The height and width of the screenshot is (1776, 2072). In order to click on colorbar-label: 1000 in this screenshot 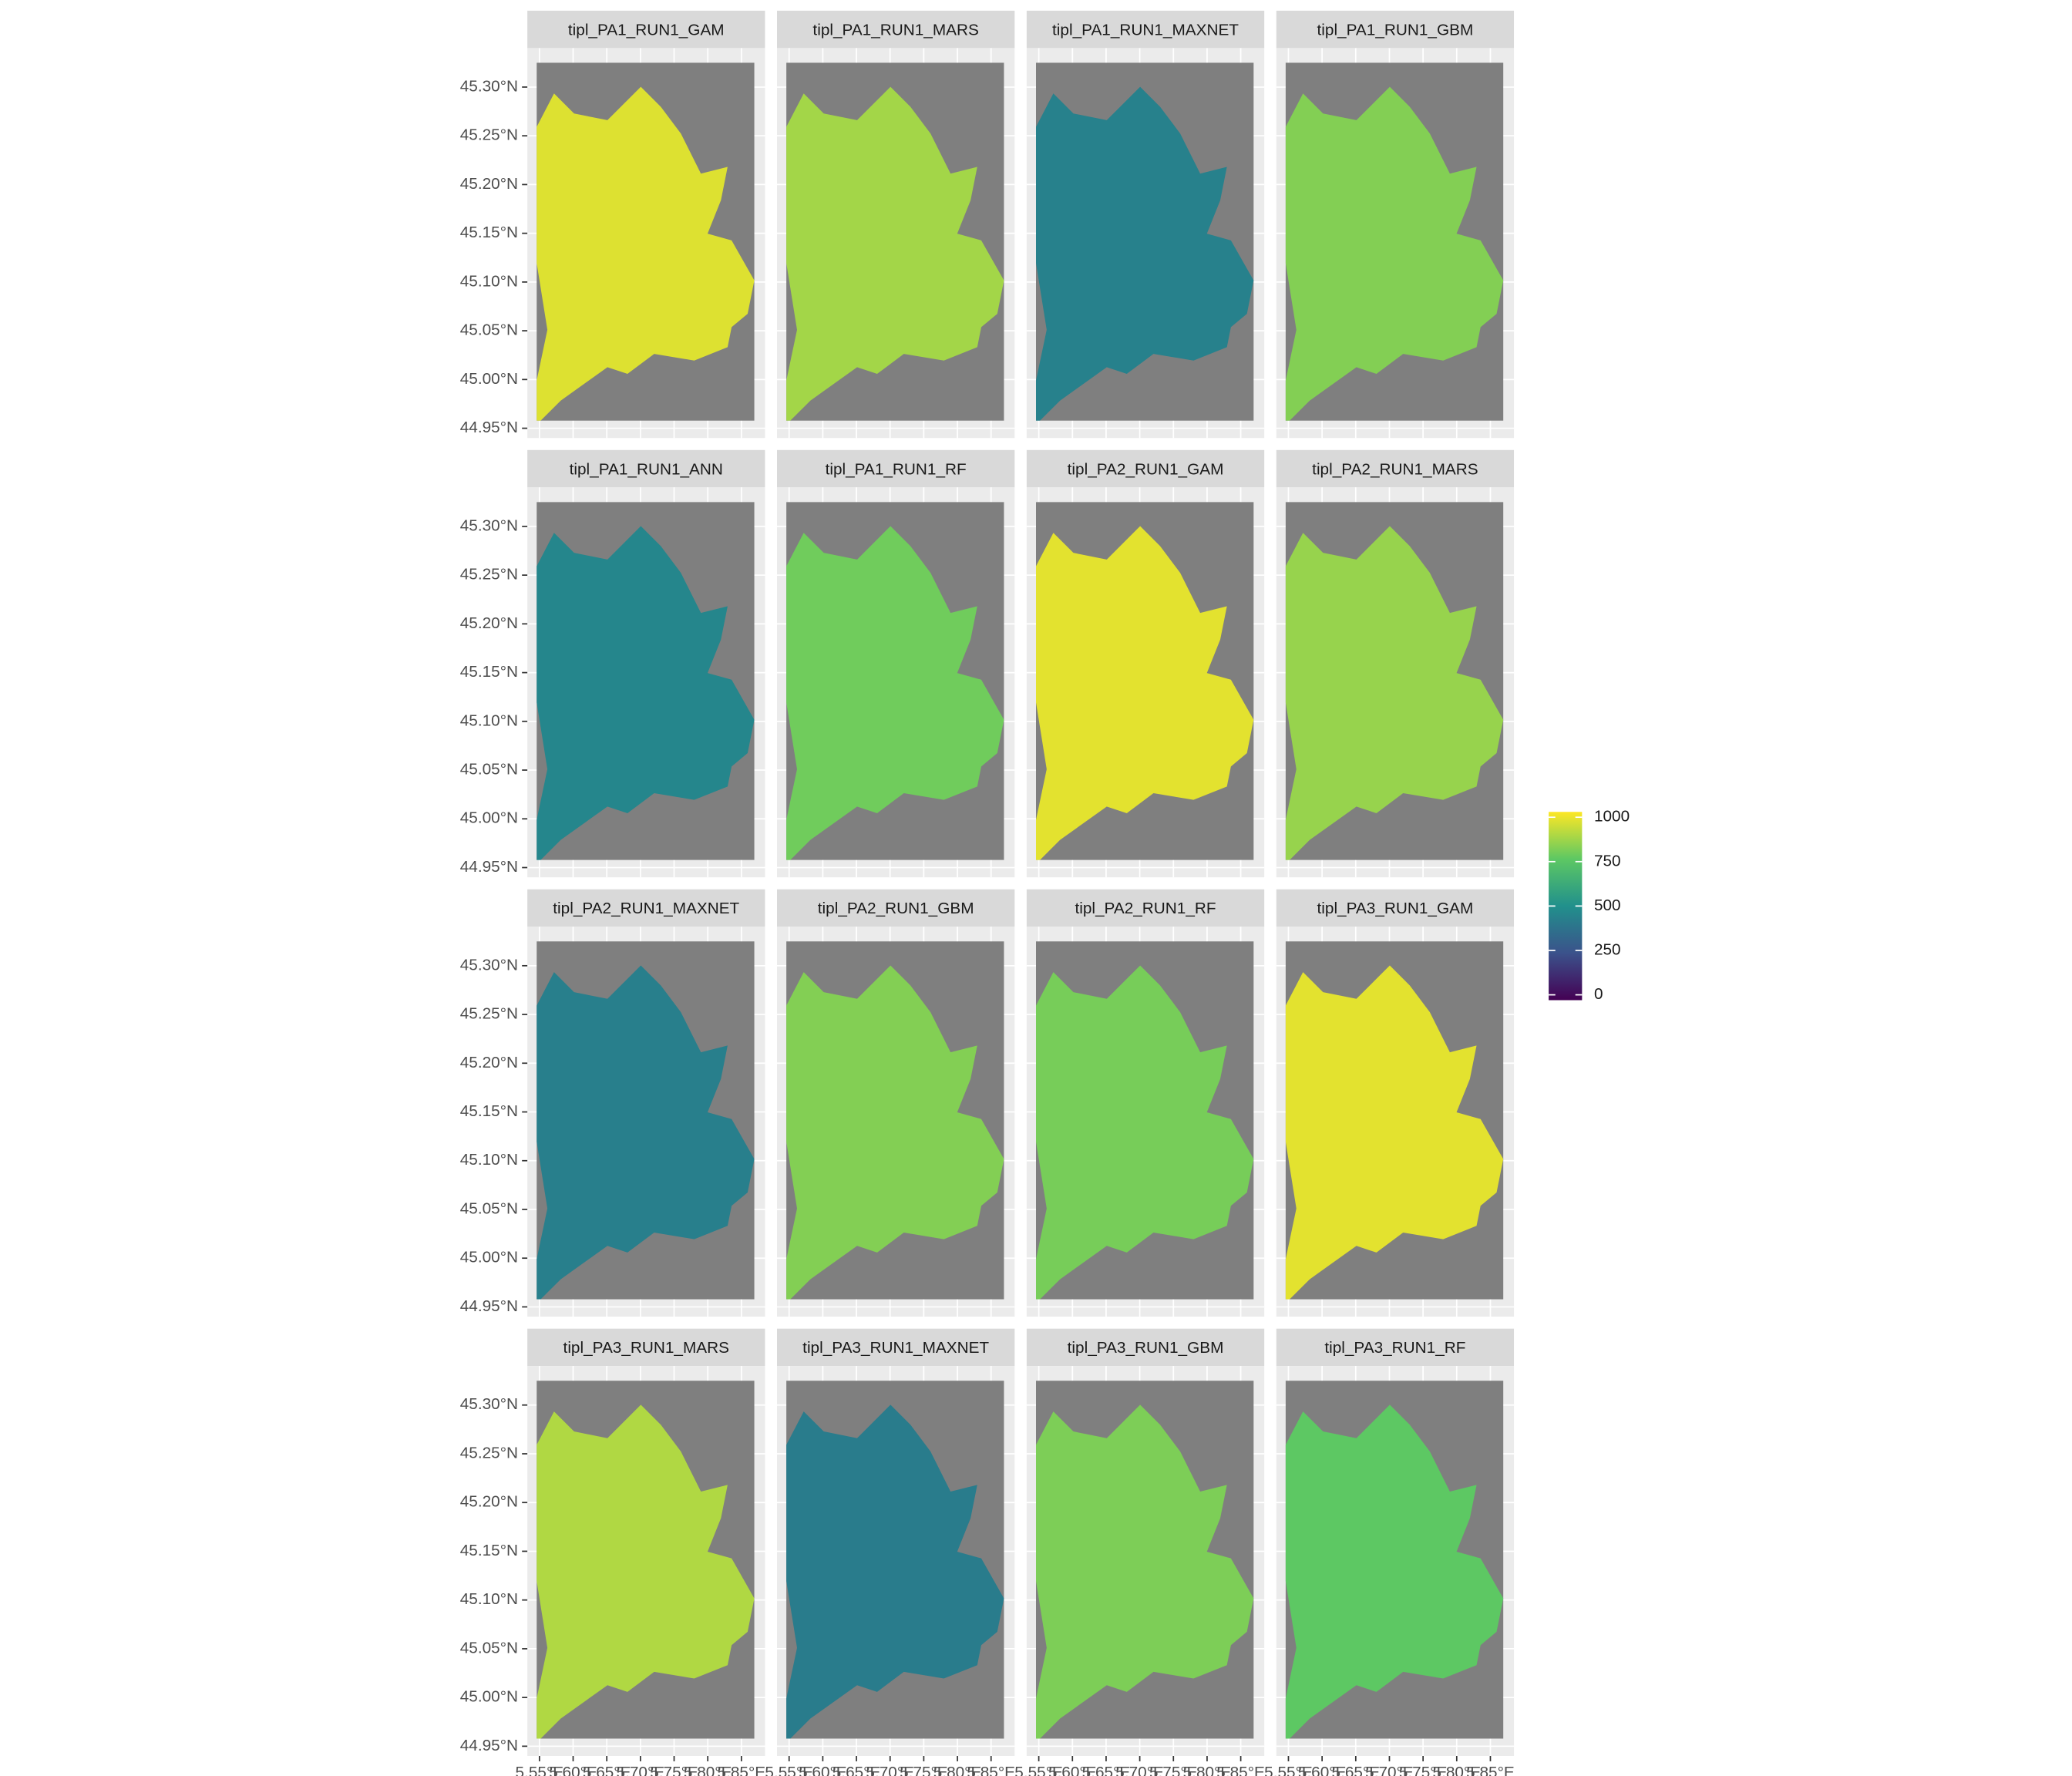, I will do `click(1612, 817)`.